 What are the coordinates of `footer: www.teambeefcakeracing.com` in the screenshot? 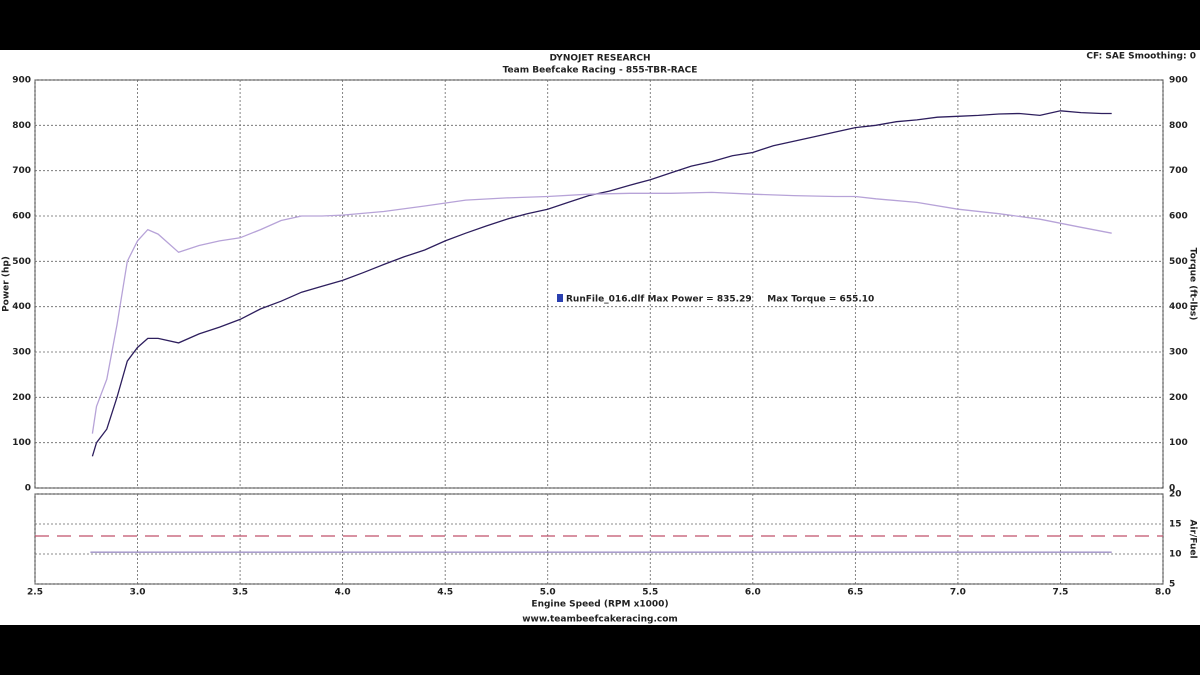 It's located at (600, 620).